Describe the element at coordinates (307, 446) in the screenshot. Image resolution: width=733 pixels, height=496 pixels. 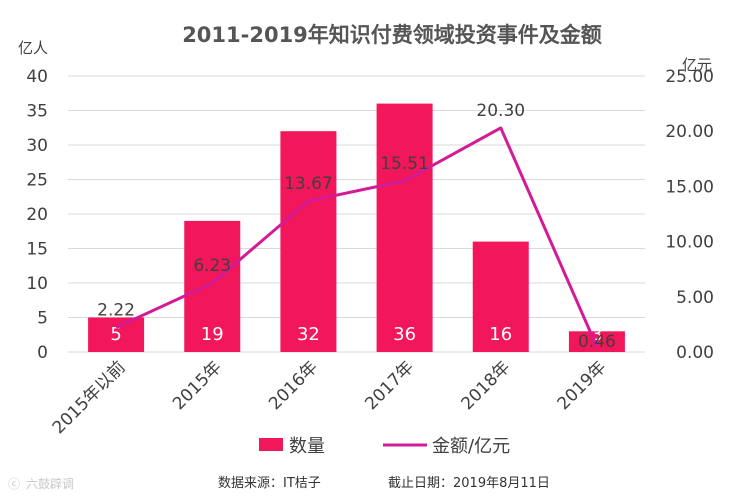
I see `legend-label-count: 数量` at that location.